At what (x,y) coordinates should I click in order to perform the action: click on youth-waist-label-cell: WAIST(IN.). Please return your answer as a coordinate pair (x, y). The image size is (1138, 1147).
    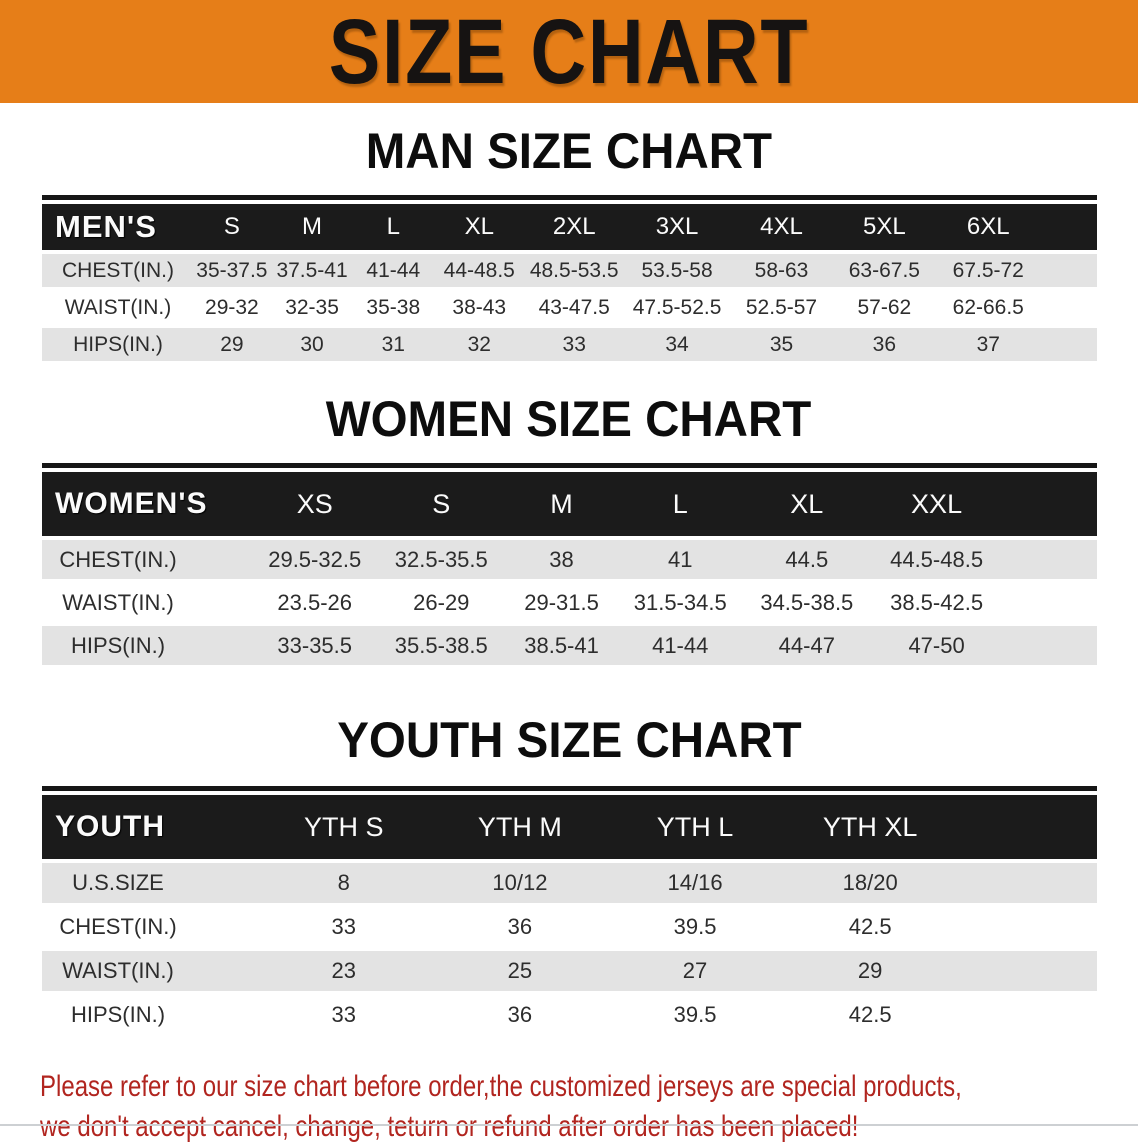
    Looking at the image, I should click on (149, 971).